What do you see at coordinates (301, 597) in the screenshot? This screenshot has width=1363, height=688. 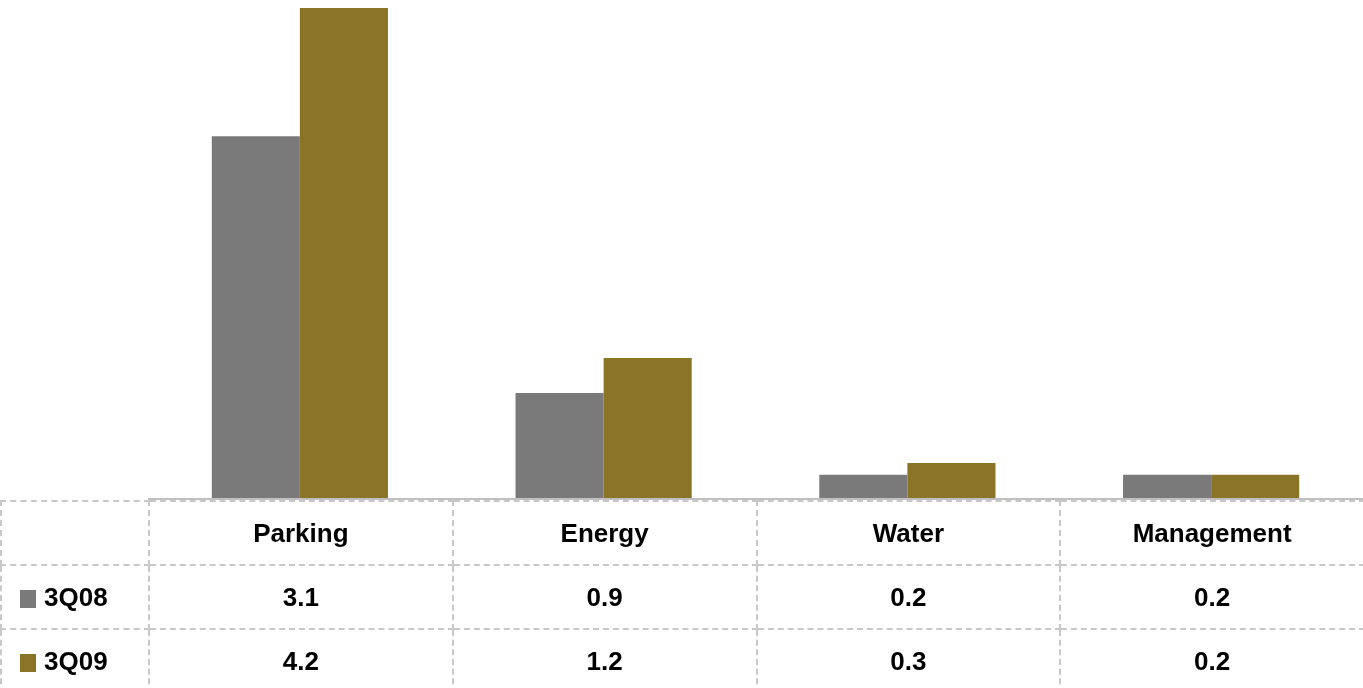 I see `data-label: 3.1` at bounding box center [301, 597].